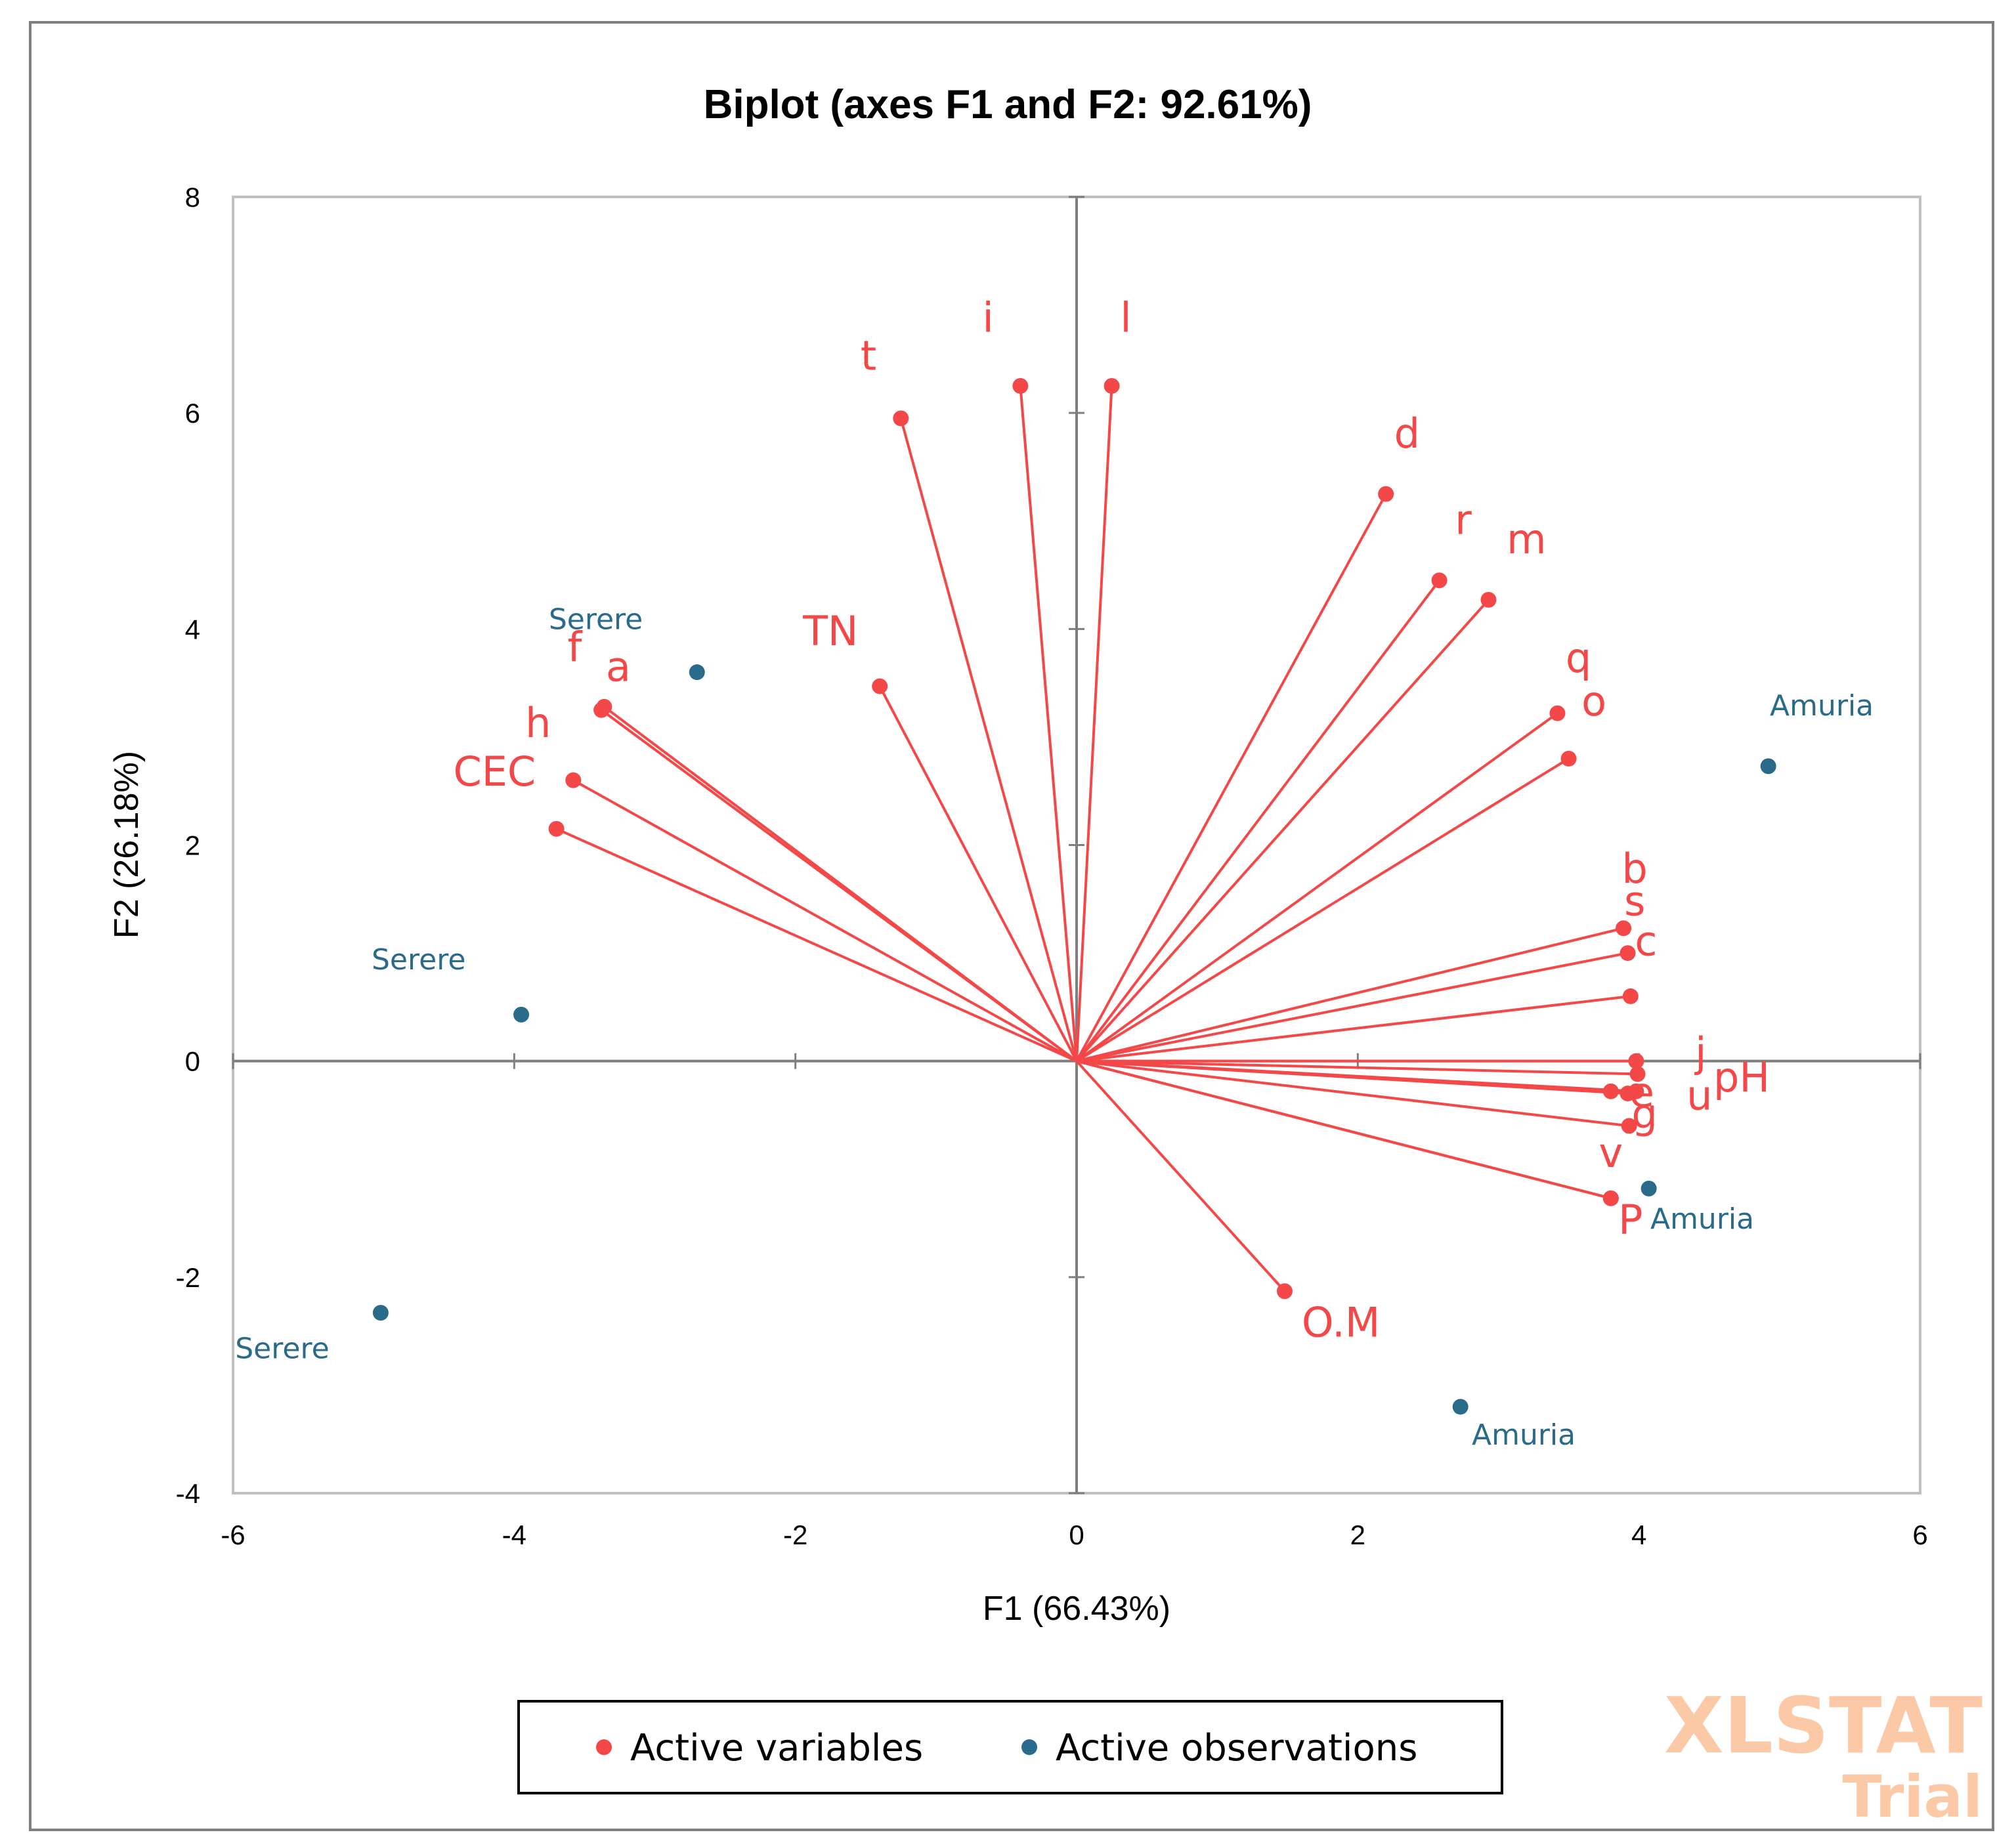  I want to click on x-tick-label: 2, so click(1357, 1535).